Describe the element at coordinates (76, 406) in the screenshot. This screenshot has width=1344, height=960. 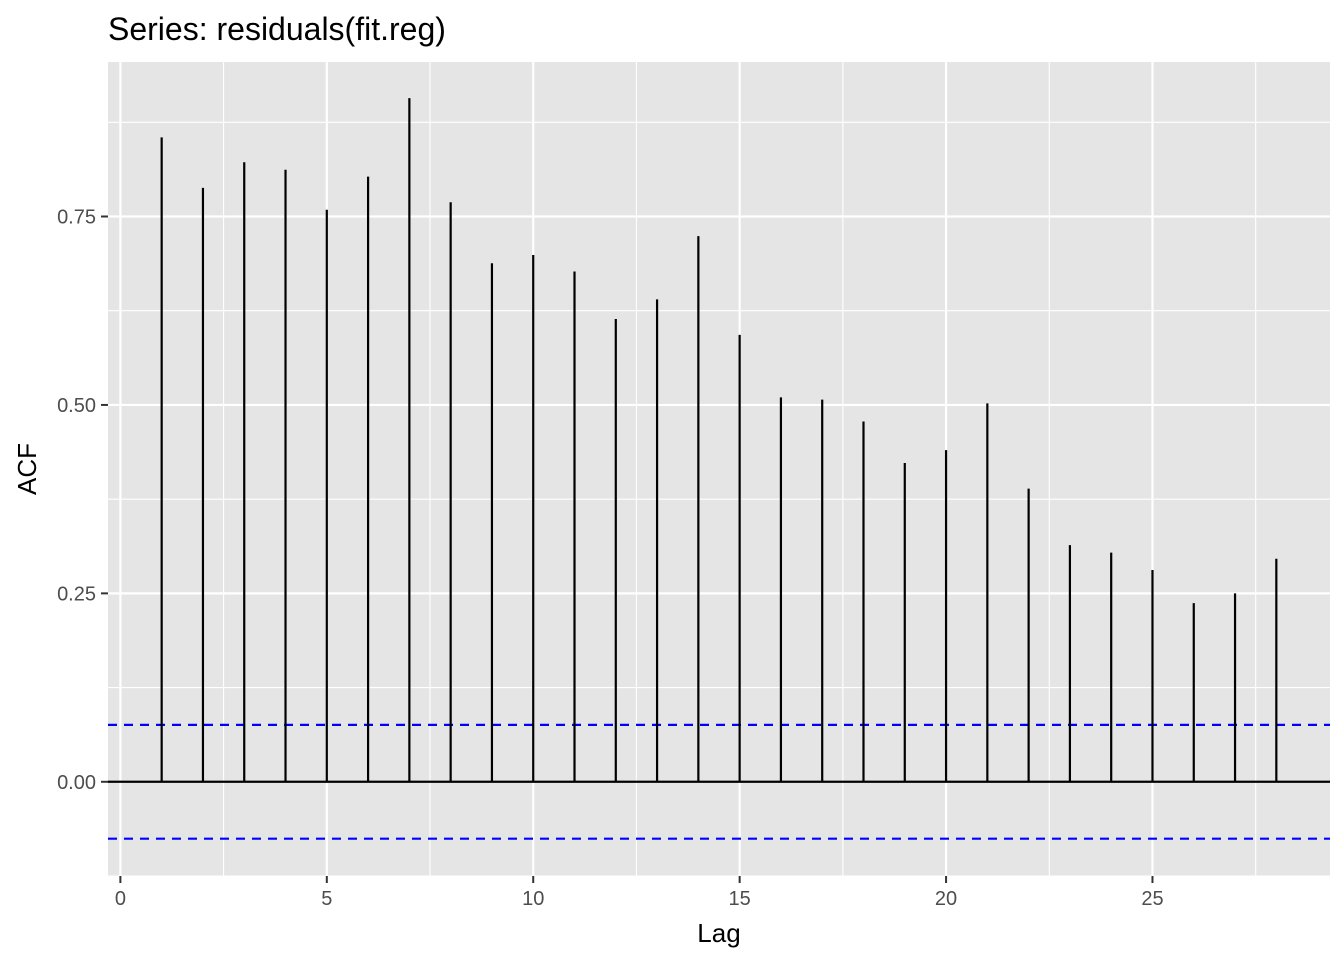
I see `y-tick-label: 0.50` at that location.